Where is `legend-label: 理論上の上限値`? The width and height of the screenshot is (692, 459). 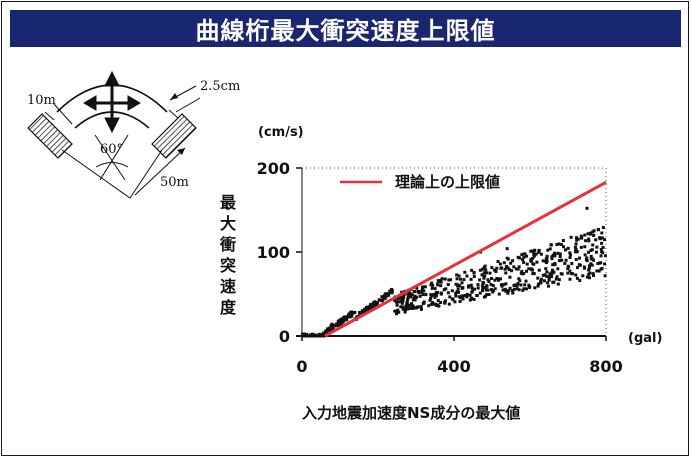
legend-label: 理論上の上限値 is located at coordinates (447, 182).